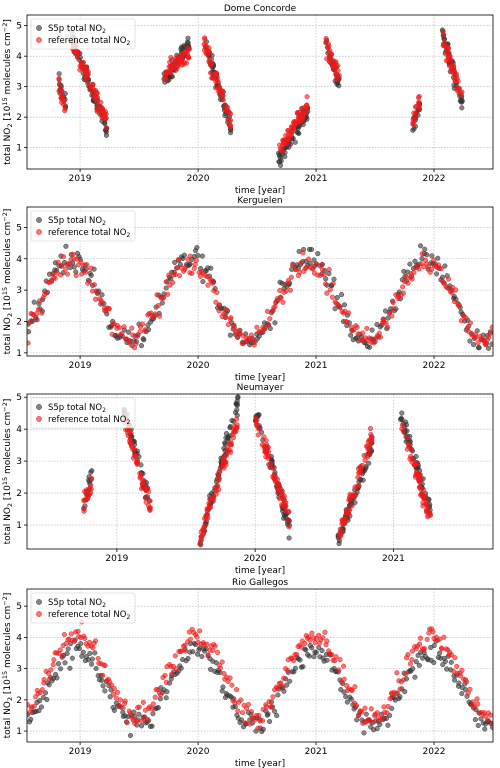 The image size is (500, 768). I want to click on chart-title: Kerguelen, so click(259, 201).